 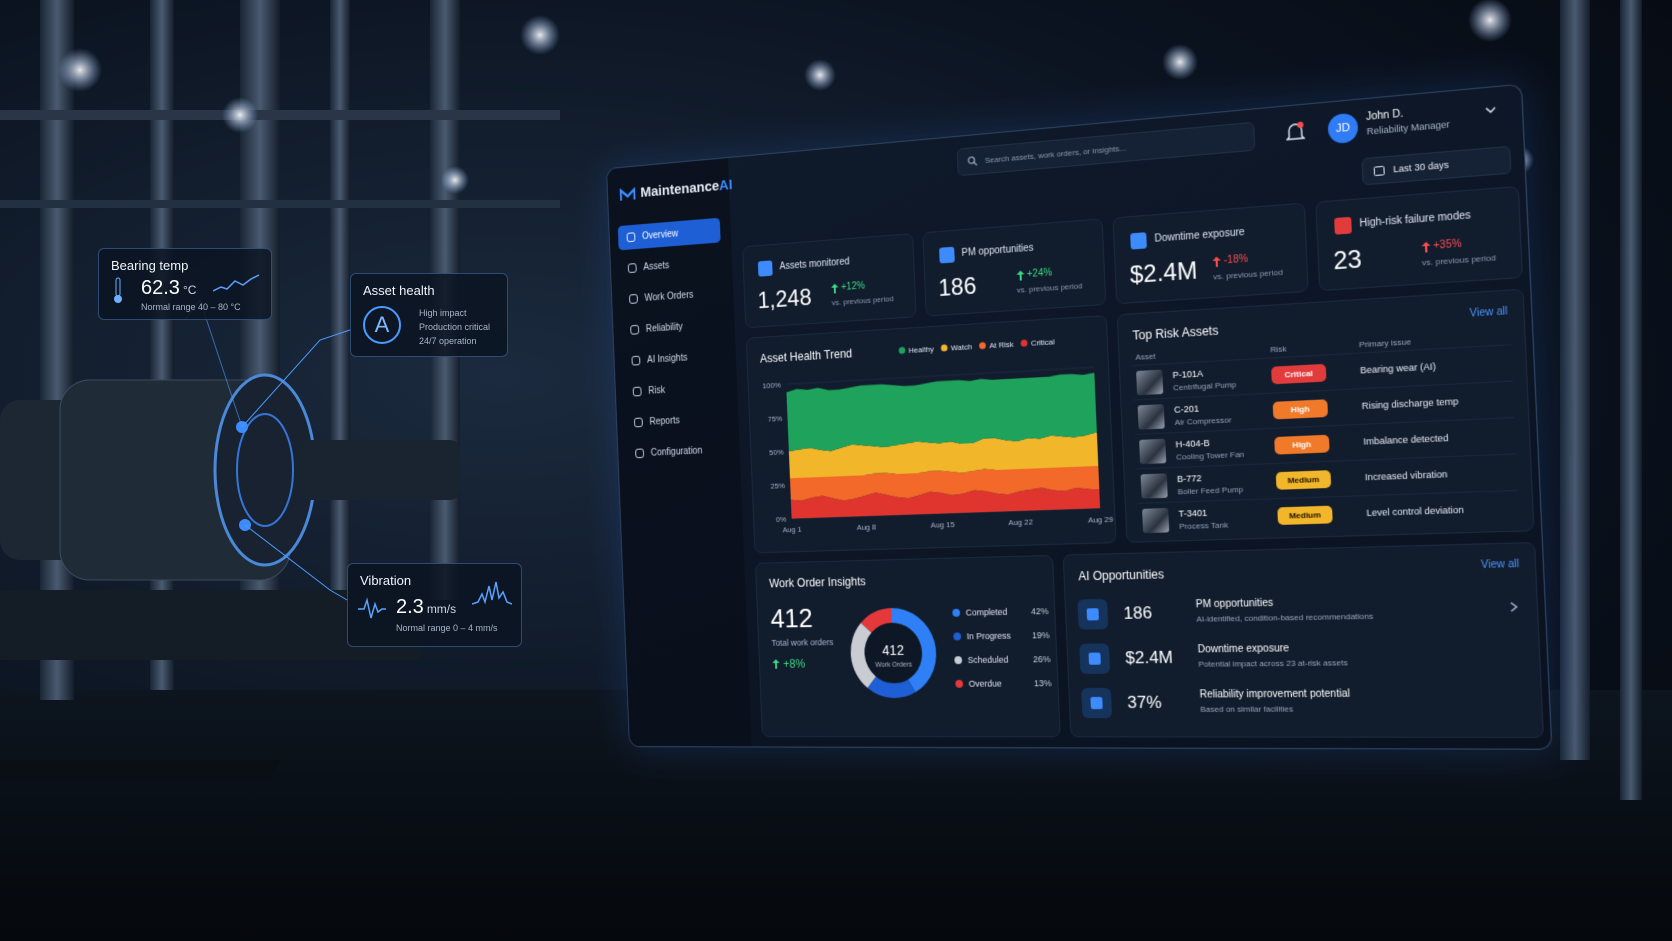 I want to click on change-value: +24%, so click(x=1039, y=274).